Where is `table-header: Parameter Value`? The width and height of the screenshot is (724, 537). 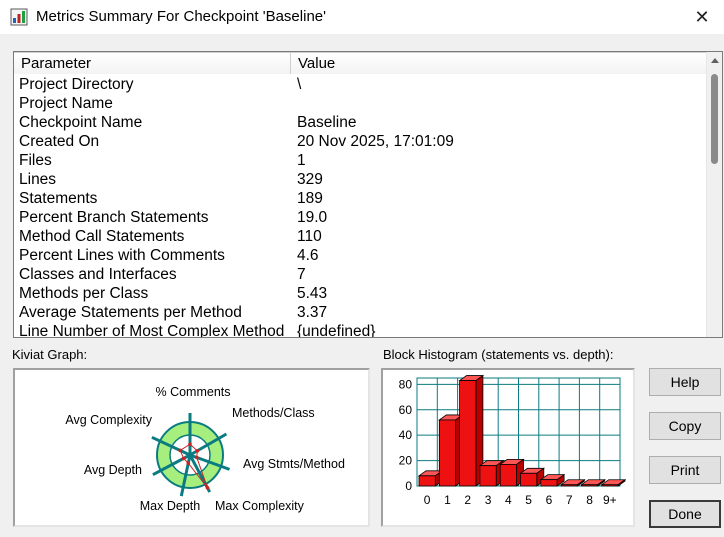 table-header: Parameter Value is located at coordinates (360, 63).